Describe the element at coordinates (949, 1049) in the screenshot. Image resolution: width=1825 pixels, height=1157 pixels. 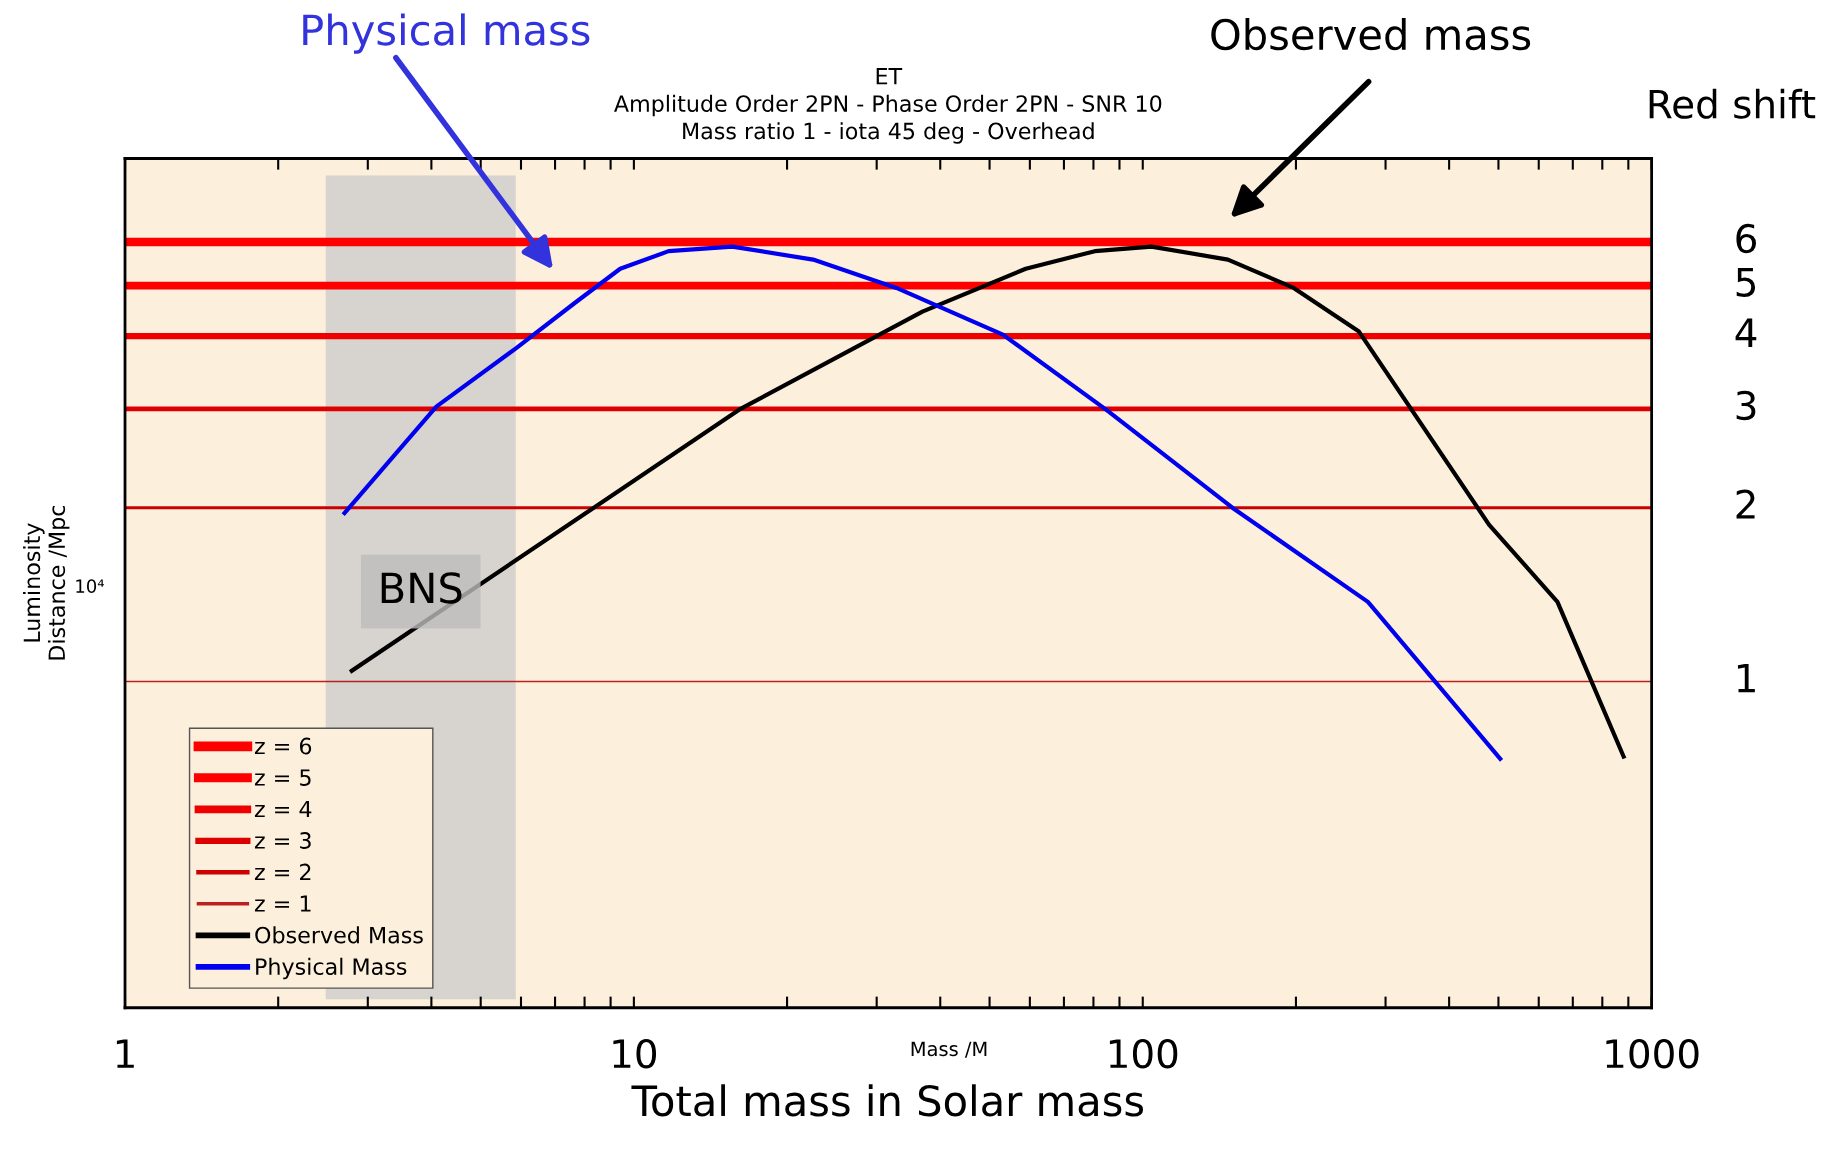
I see `text: Mass /M` at that location.